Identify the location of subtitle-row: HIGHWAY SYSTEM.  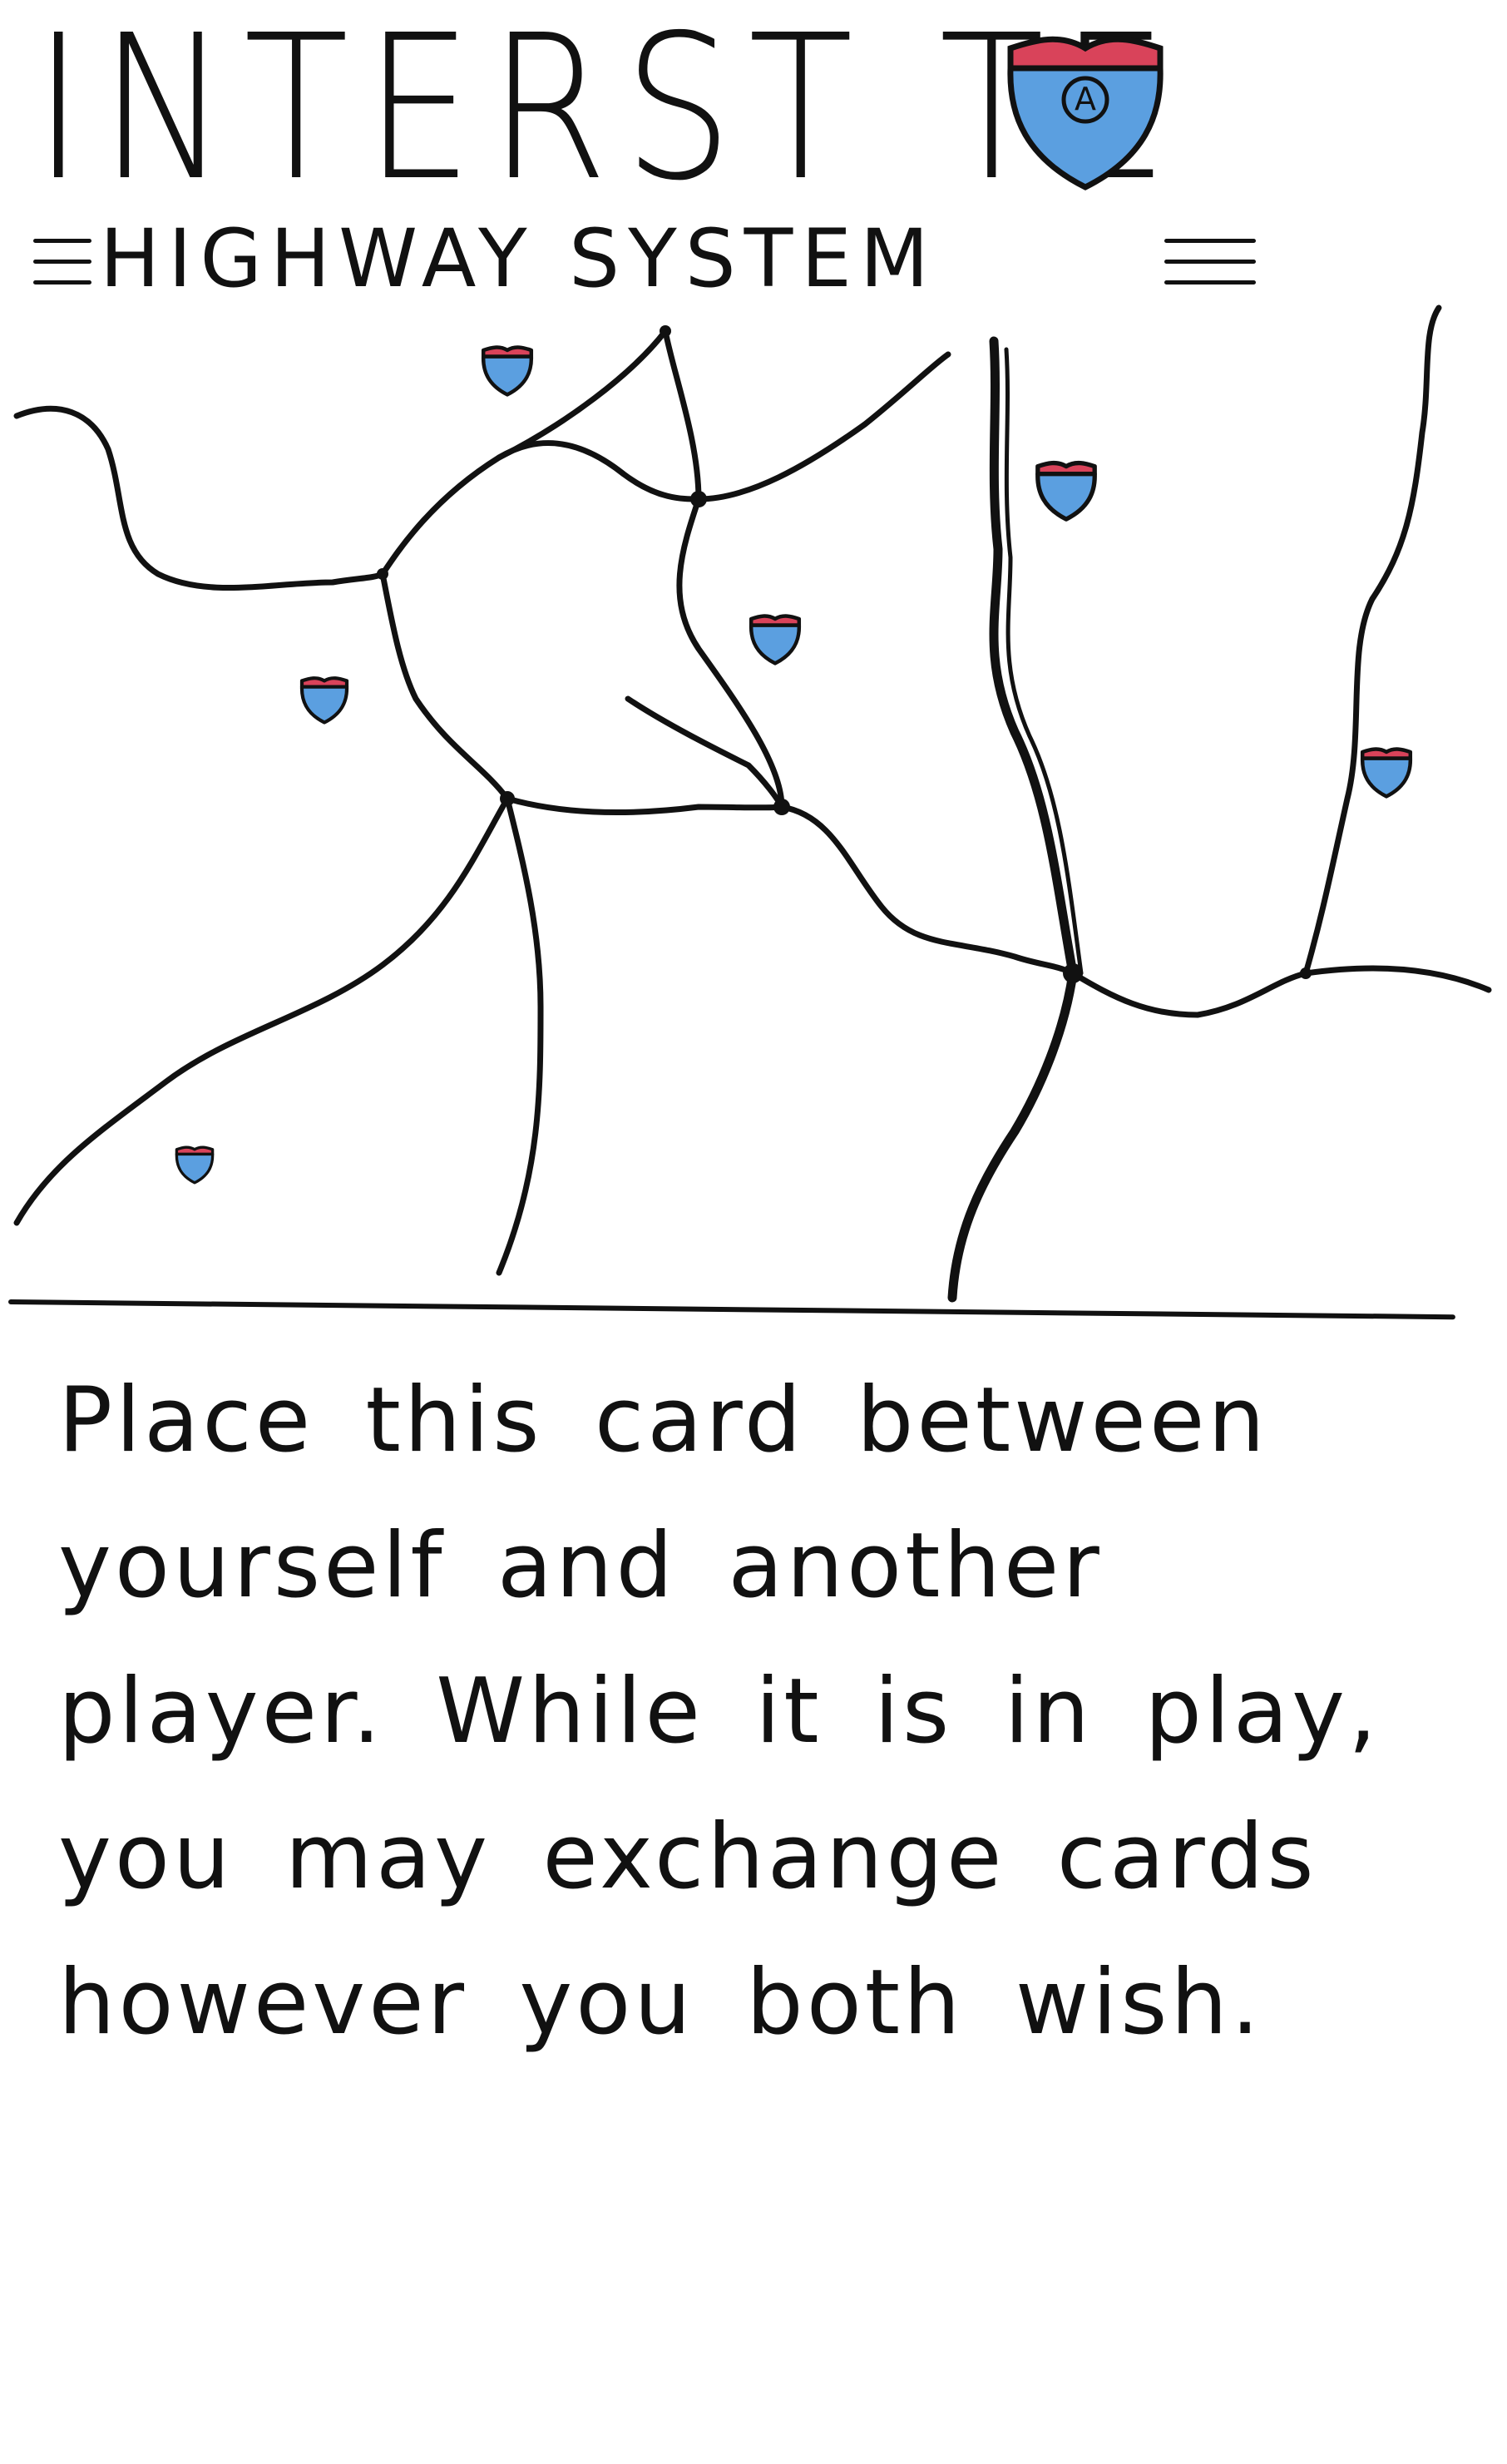
(657, 262).